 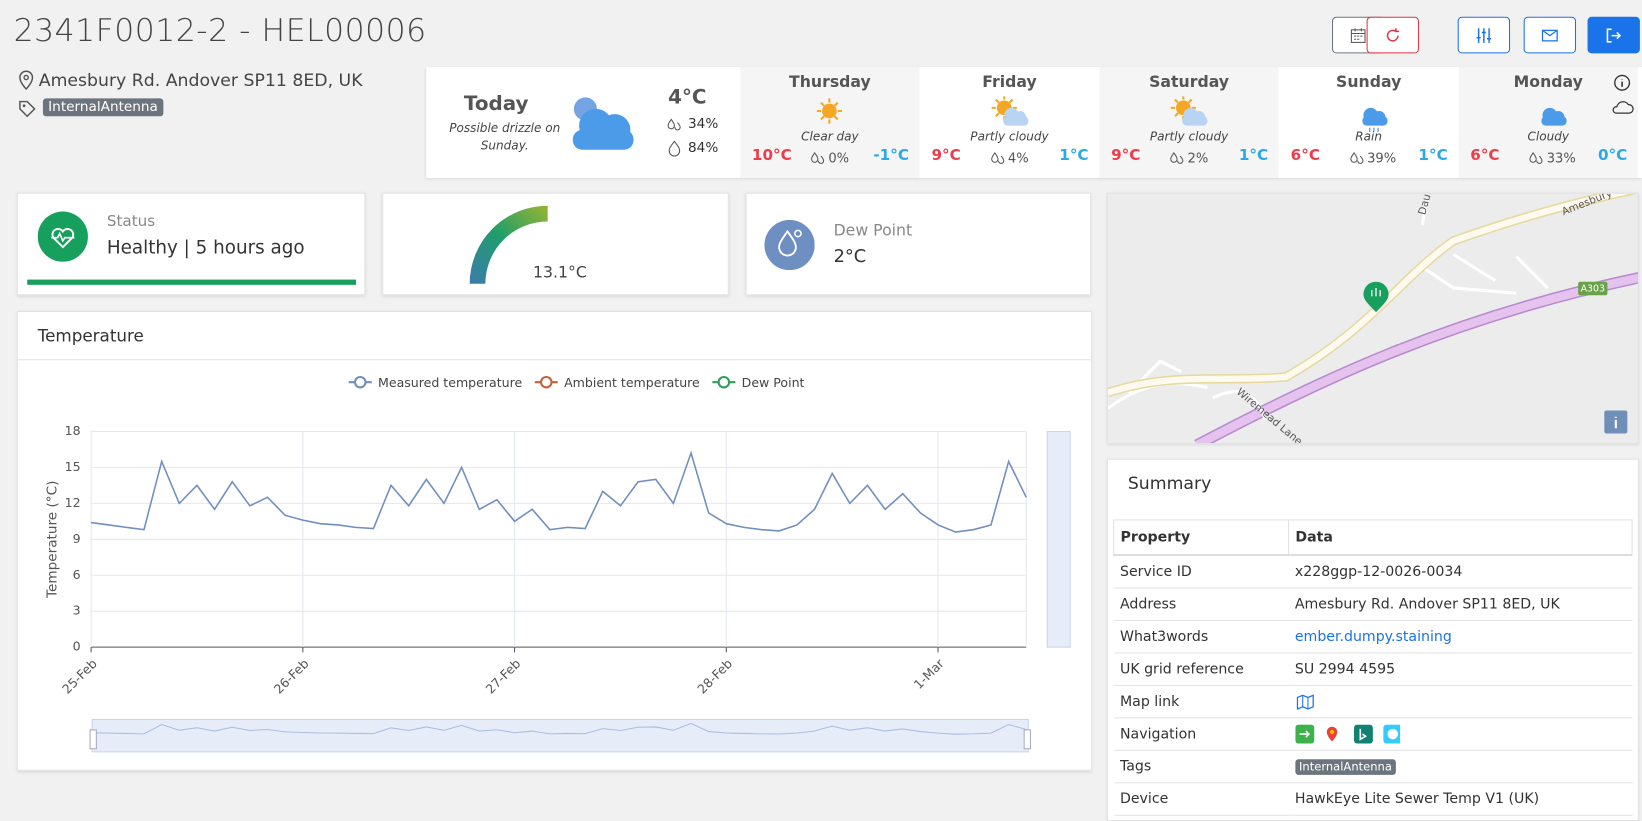 What do you see at coordinates (830, 136) in the screenshot?
I see `day-desc: Clear day` at bounding box center [830, 136].